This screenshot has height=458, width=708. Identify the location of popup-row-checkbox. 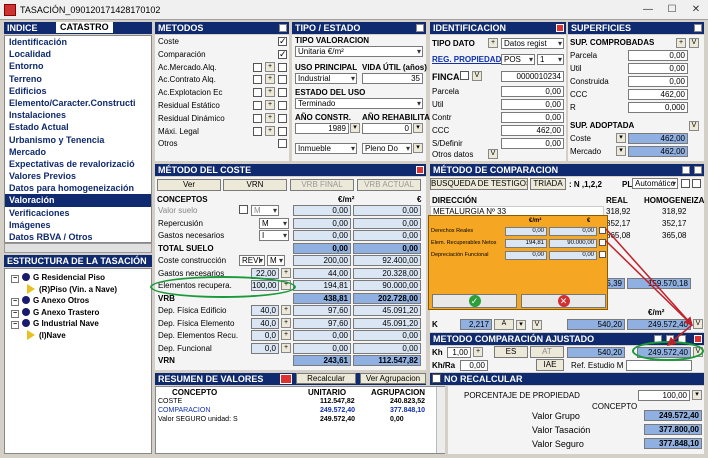
(602, 254).